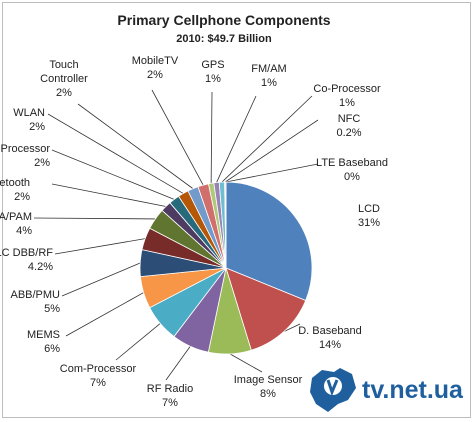  What do you see at coordinates (223, 20) in the screenshot?
I see `chart-title: Primary Cellphone Components` at bounding box center [223, 20].